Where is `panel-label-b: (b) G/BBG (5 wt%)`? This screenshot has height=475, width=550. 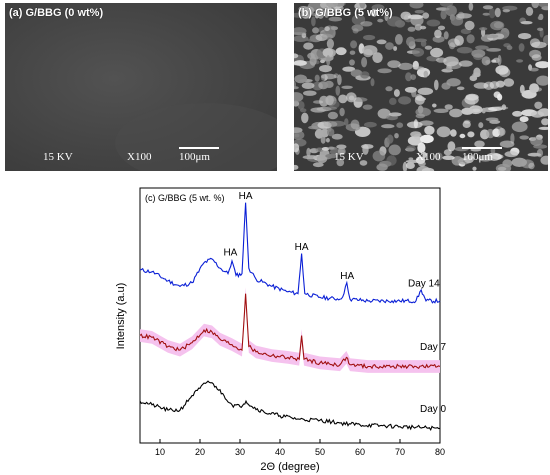
panel-label-b: (b) G/BBG (5 wt%) is located at coordinates (345, 13).